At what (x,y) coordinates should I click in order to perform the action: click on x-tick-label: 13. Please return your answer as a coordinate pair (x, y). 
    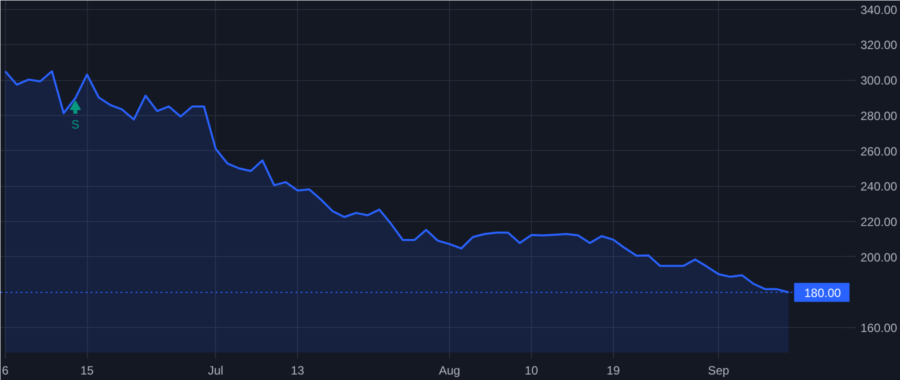
    Looking at the image, I should click on (297, 371).